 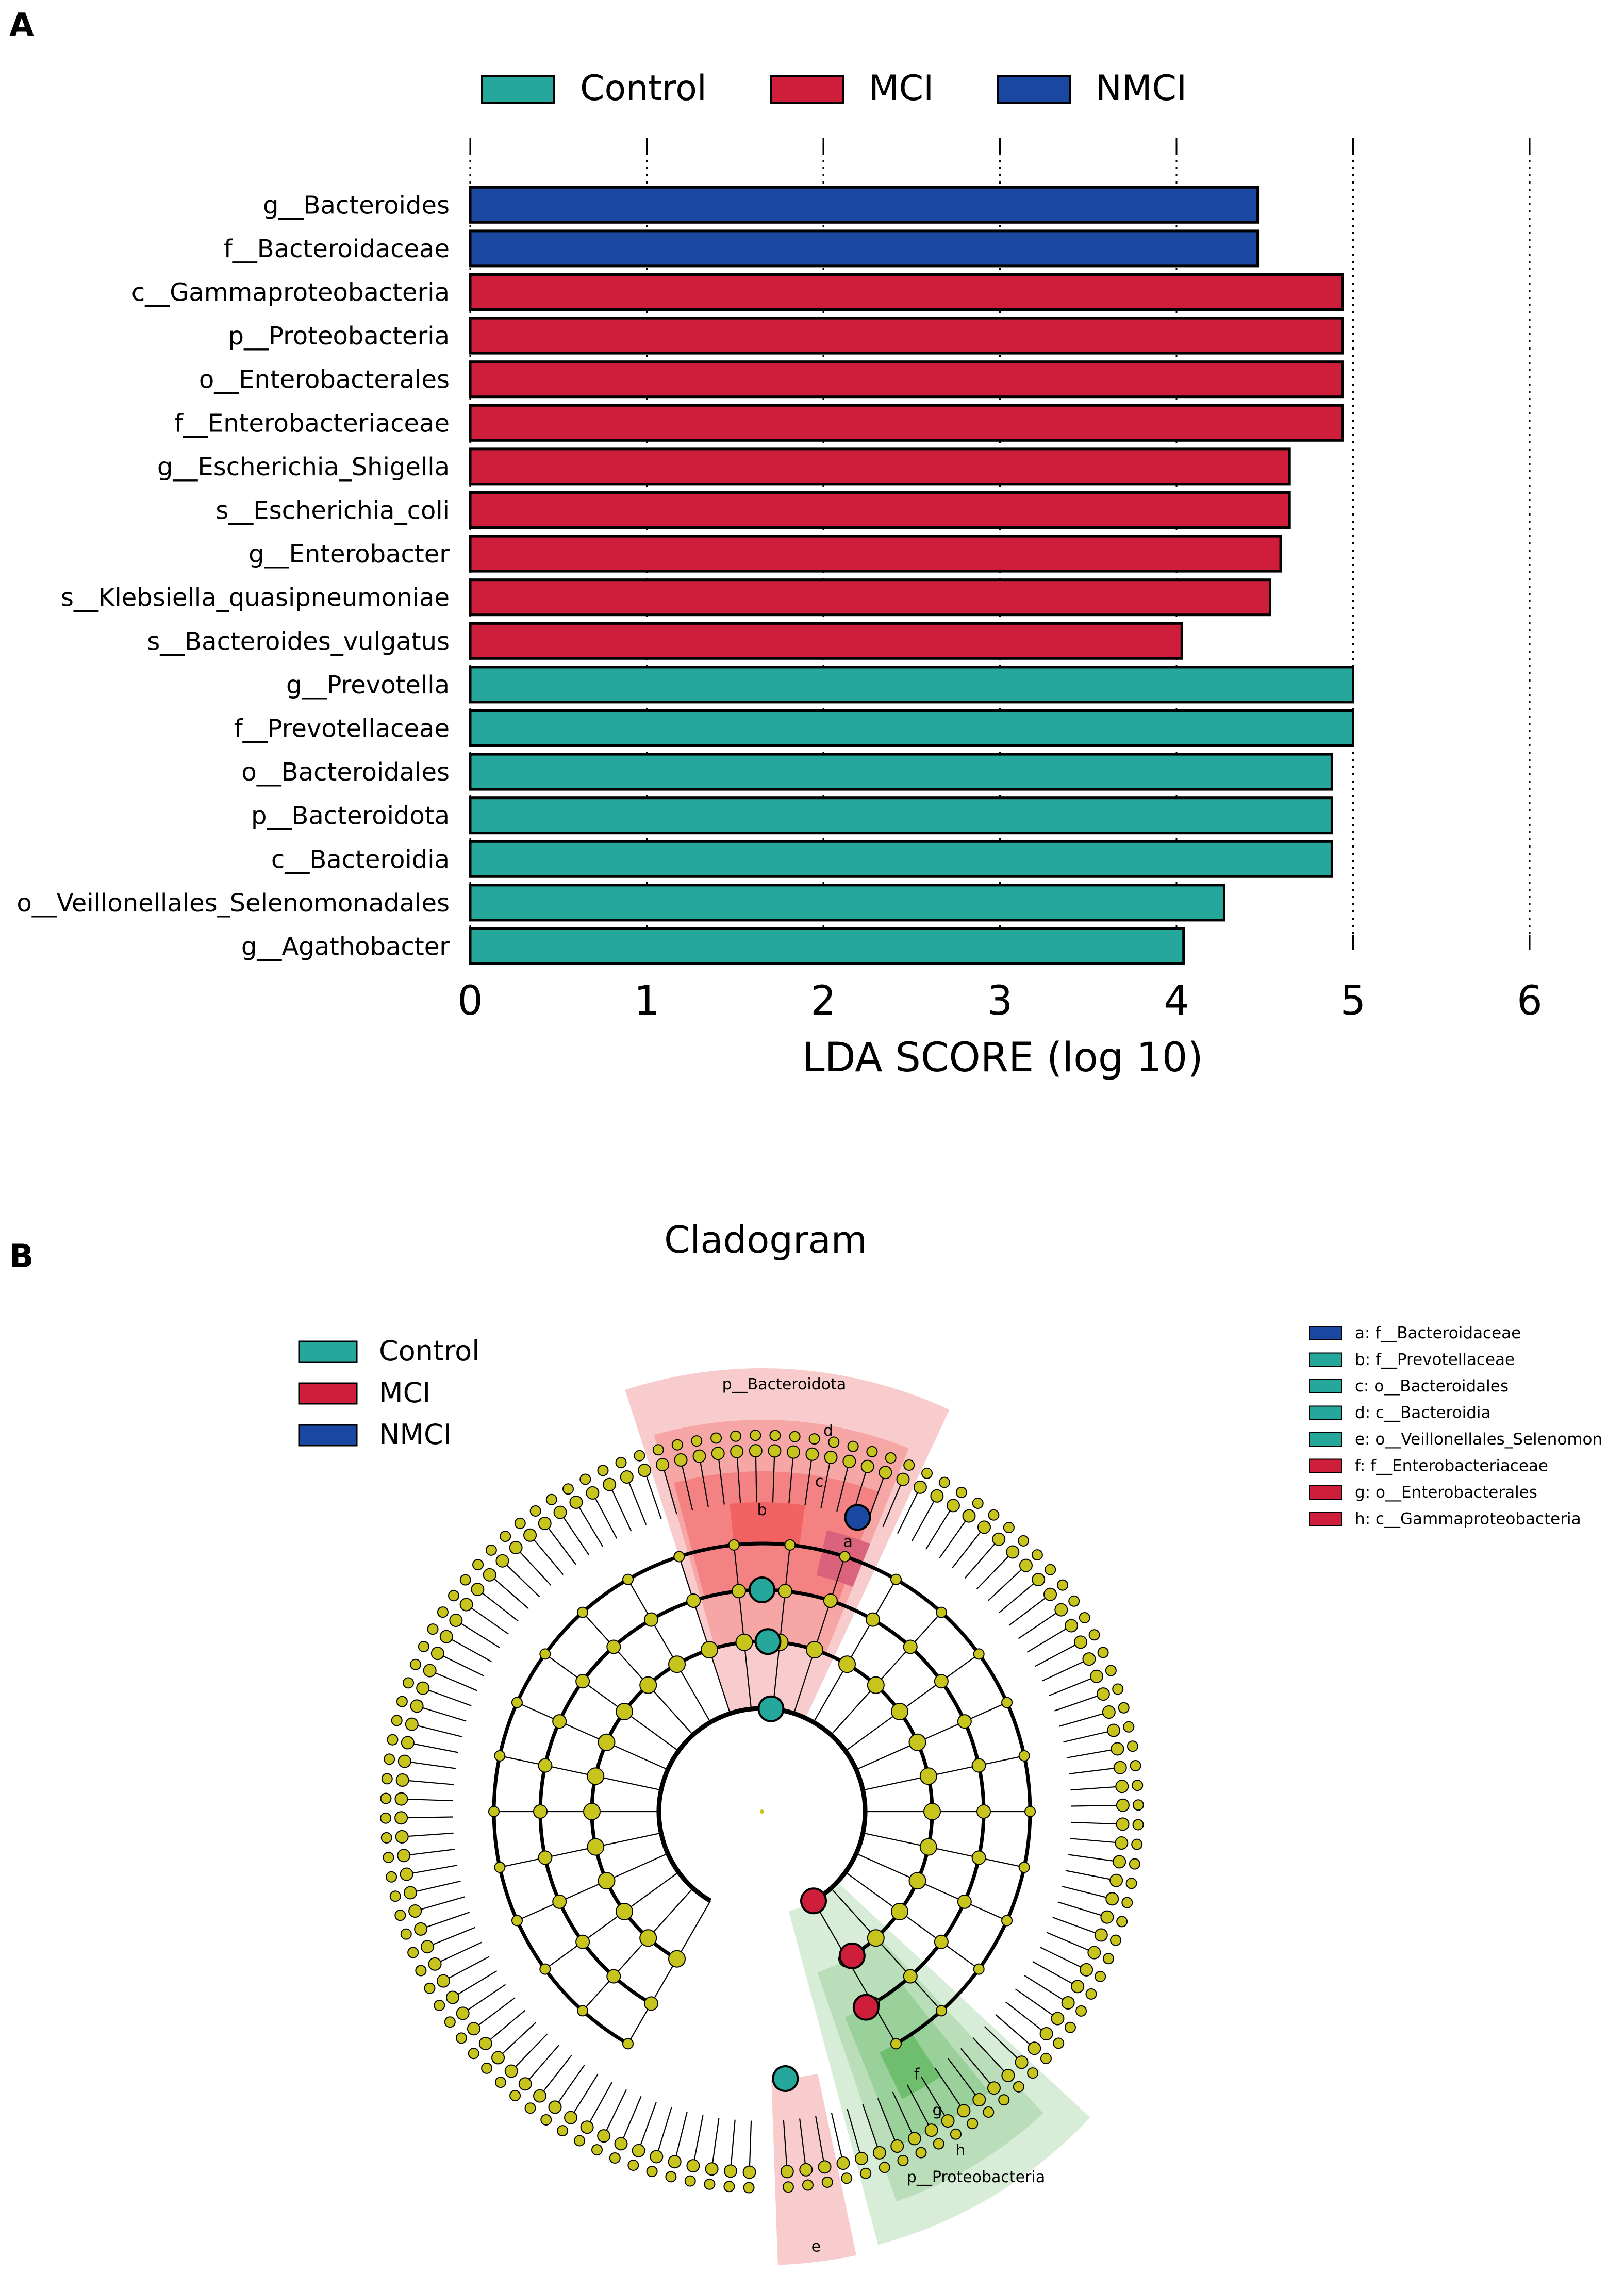 What do you see at coordinates (880, 466) in the screenshot?
I see `bar-g__Escherichia_Shigella` at bounding box center [880, 466].